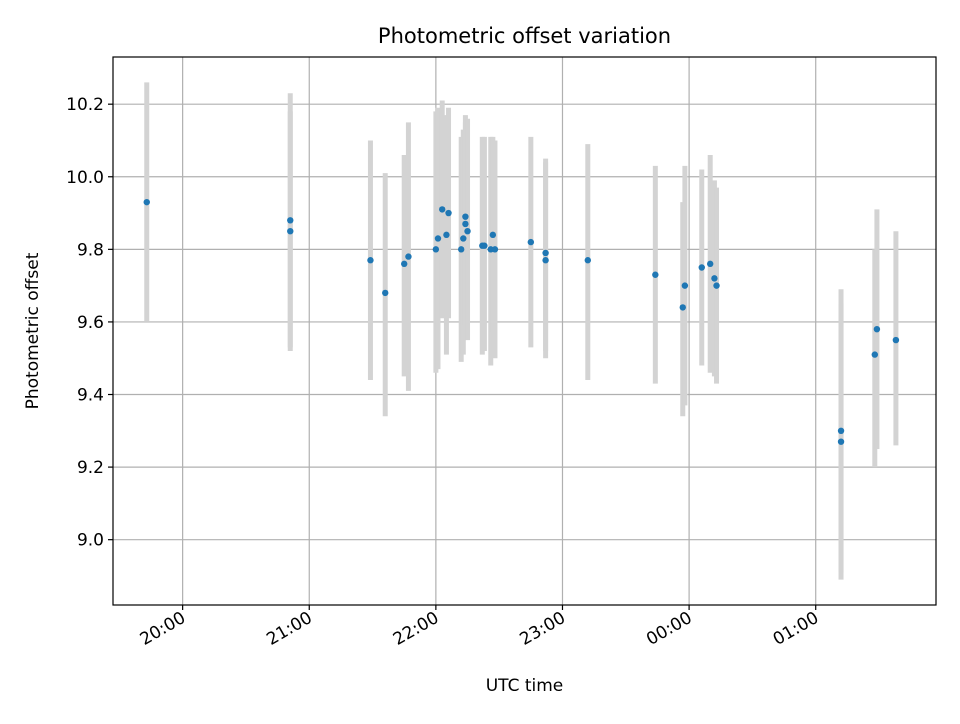  I want to click on y-tick-label: 10.0, so click(85, 178).